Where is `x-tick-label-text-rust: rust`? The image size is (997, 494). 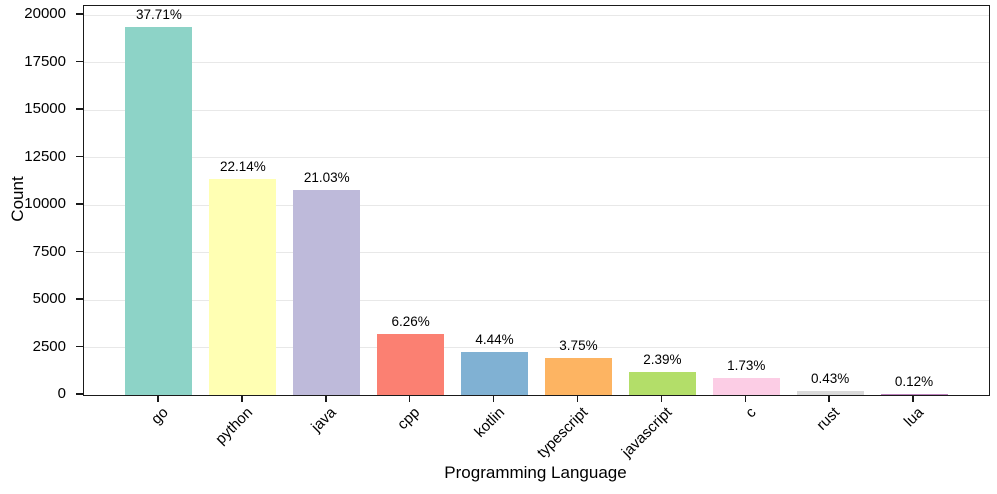
x-tick-label-text-rust: rust is located at coordinates (828, 419).